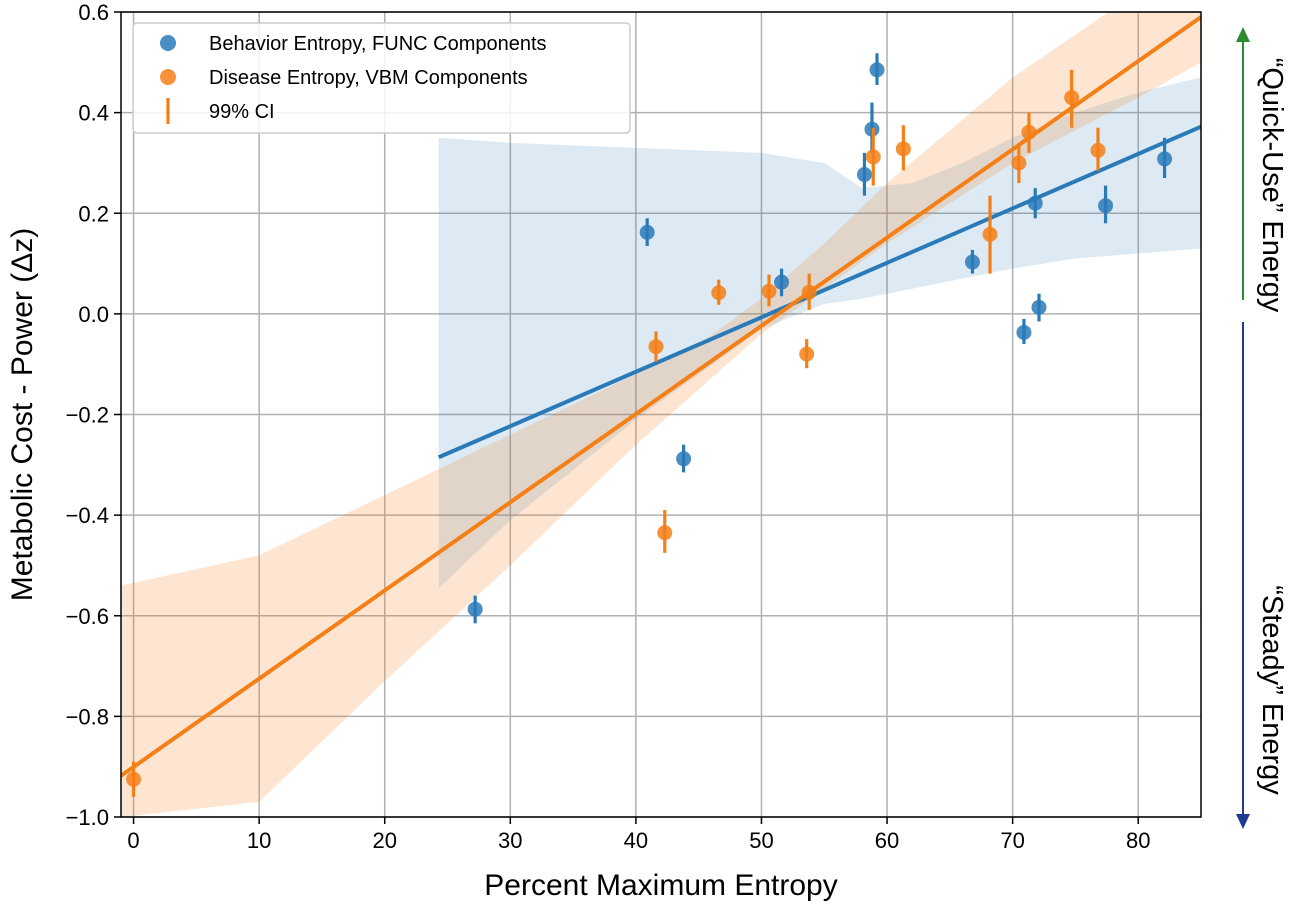 This screenshot has height=905, width=1295. What do you see at coordinates (93, 314) in the screenshot?
I see `y-tick-label: 0.0` at bounding box center [93, 314].